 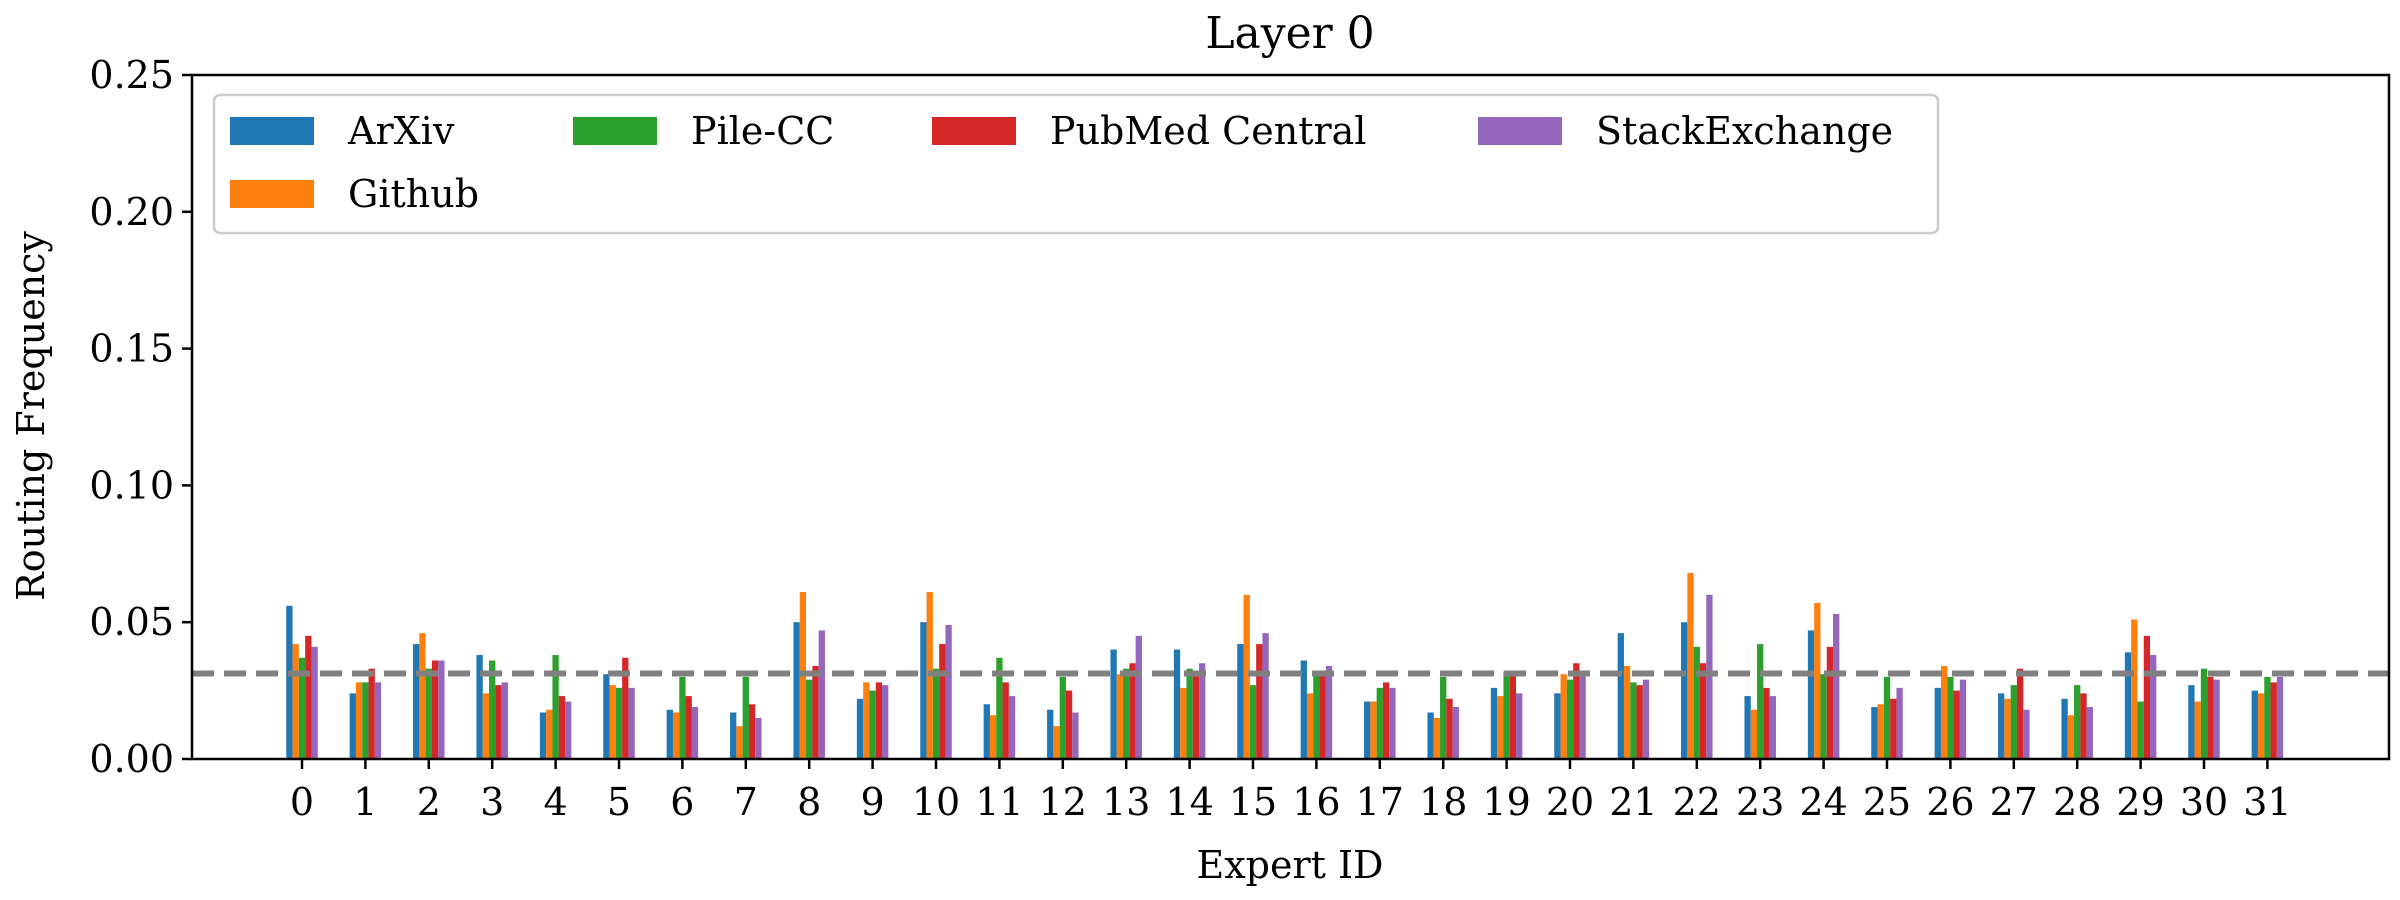 What do you see at coordinates (1950, 802) in the screenshot?
I see `x-tick-label: 26` at bounding box center [1950, 802].